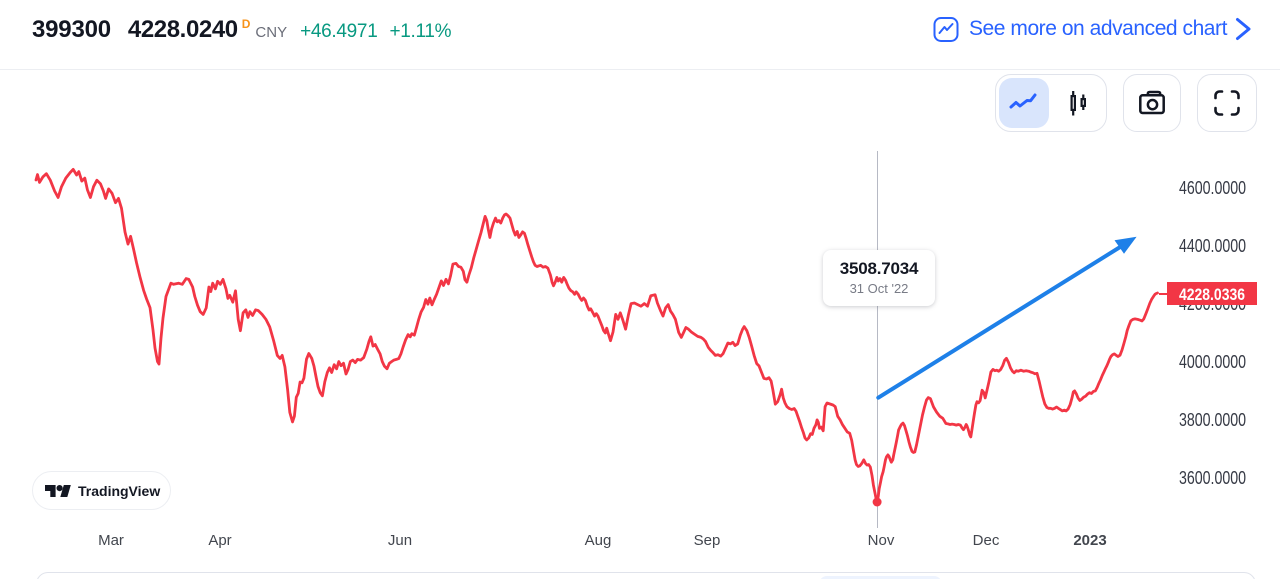 The width and height of the screenshot is (1280, 579). Describe the element at coordinates (111, 540) in the screenshot. I see `svg-text: Mar` at that location.